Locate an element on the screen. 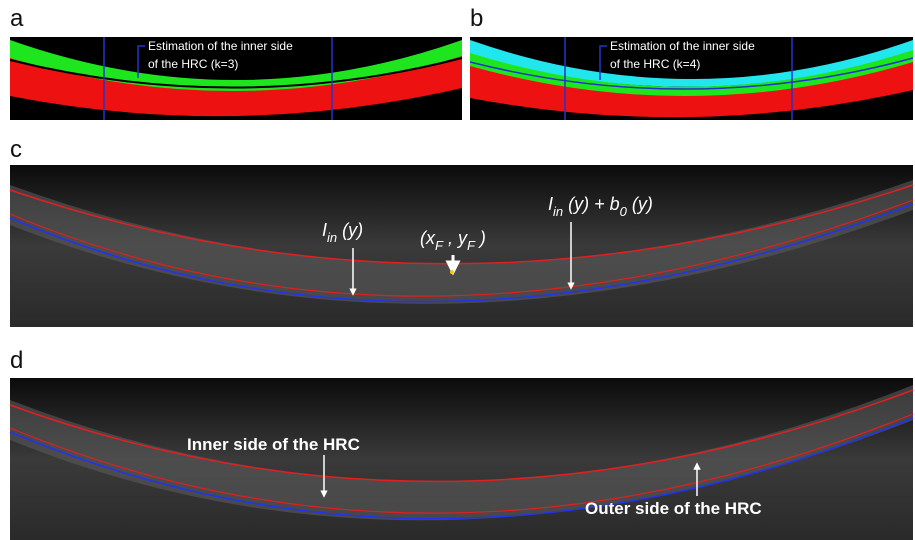 This screenshot has height=540, width=915. annotation: Outer side of the HRC is located at coordinates (673, 508).